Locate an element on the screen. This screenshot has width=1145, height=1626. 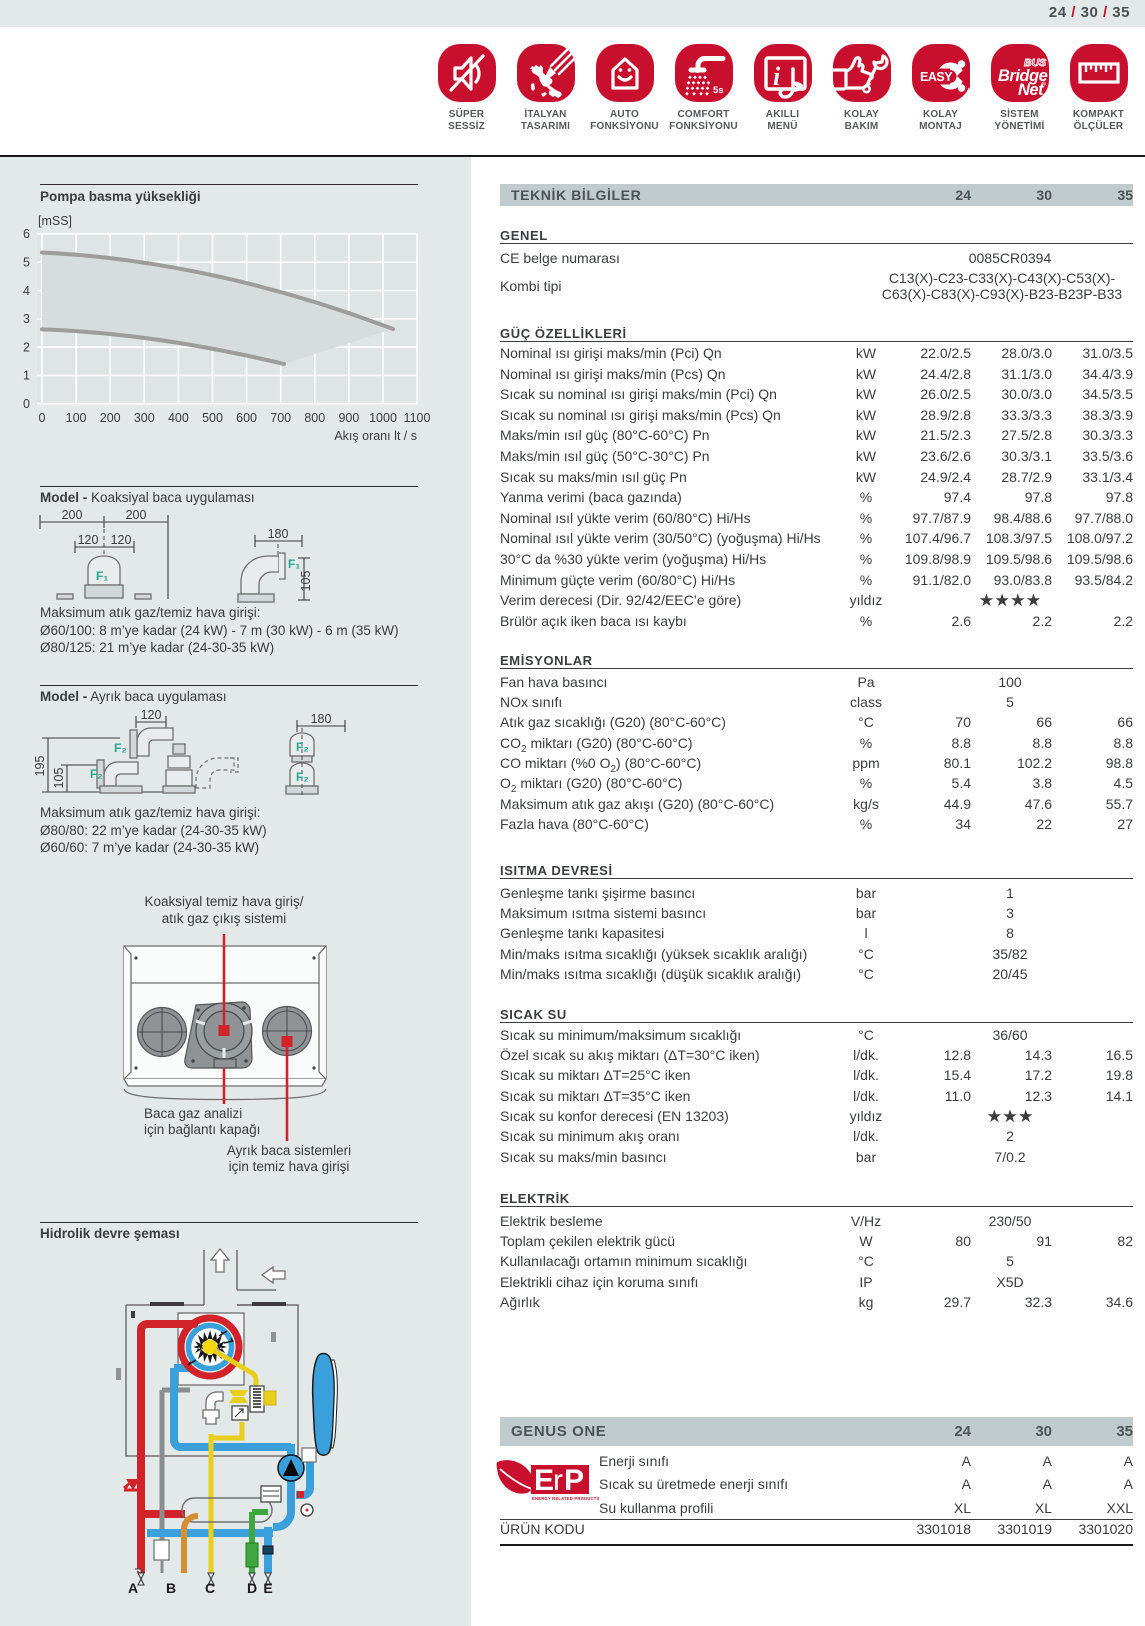
svg-text: 3 is located at coordinates (26, 319).